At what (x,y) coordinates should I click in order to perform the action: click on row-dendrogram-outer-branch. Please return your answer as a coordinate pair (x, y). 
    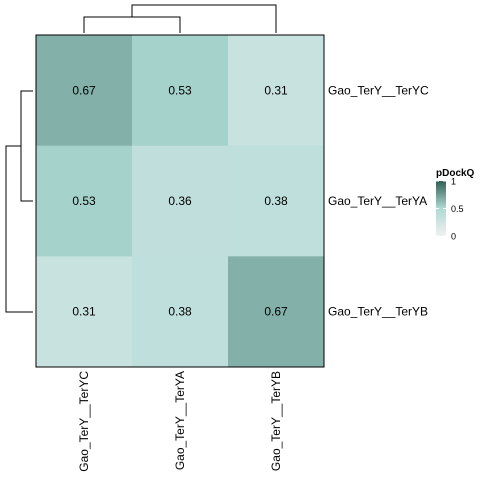
    Looking at the image, I should click on (19, 229).